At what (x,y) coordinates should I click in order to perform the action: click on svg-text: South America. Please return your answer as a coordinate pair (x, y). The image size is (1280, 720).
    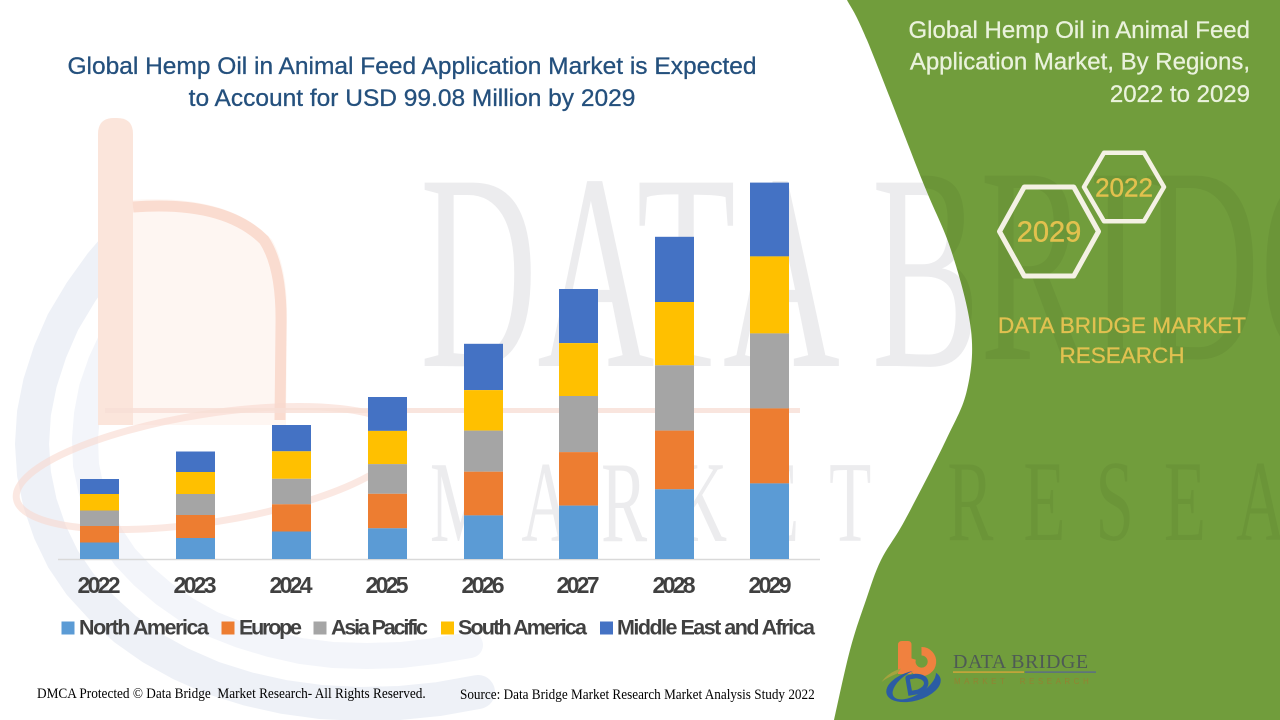
    Looking at the image, I should click on (523, 628).